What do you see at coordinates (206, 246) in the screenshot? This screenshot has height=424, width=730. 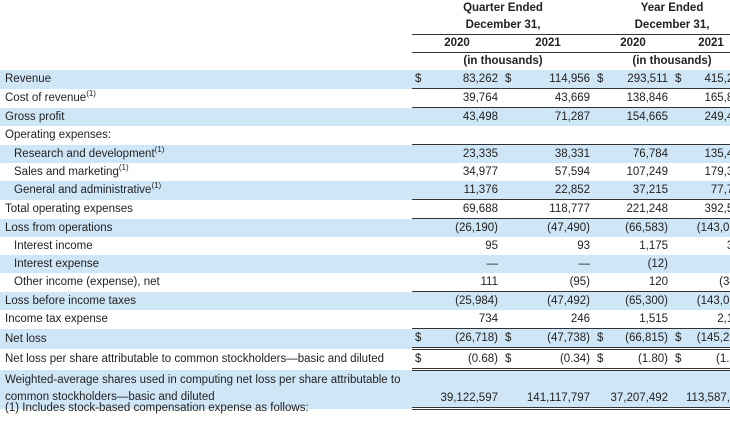 I see `row-label: Interest income` at bounding box center [206, 246].